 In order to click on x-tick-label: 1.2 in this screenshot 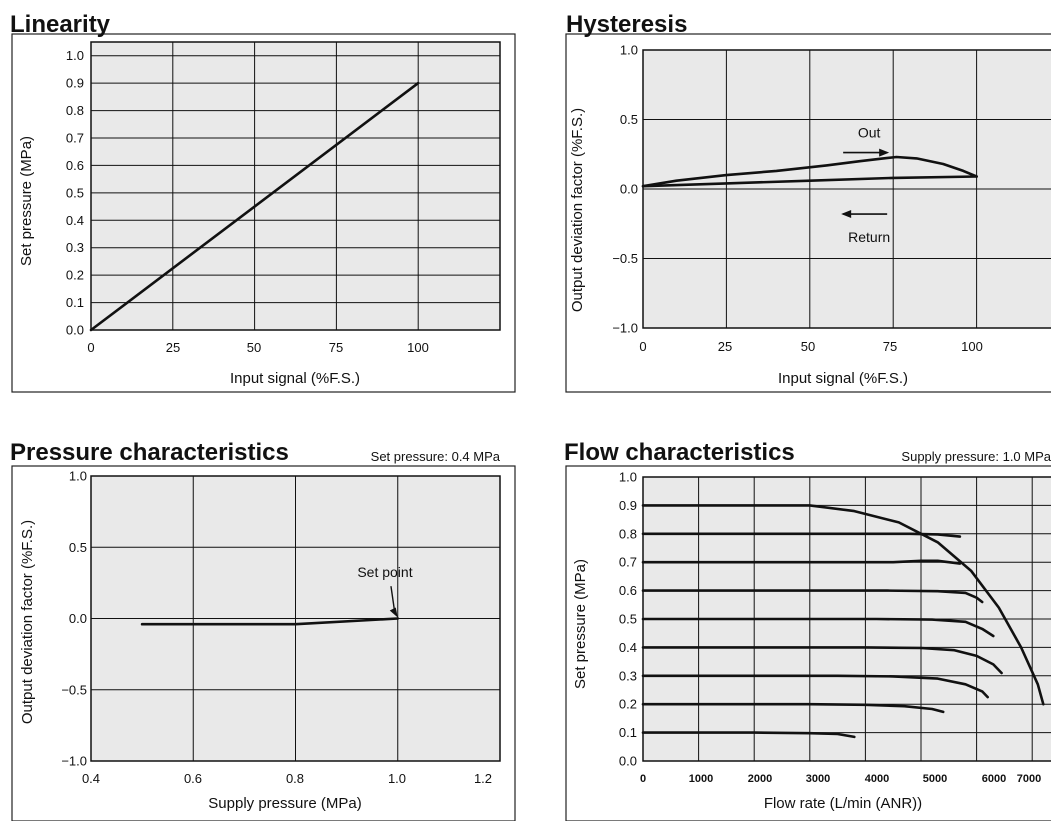, I will do `click(483, 778)`.